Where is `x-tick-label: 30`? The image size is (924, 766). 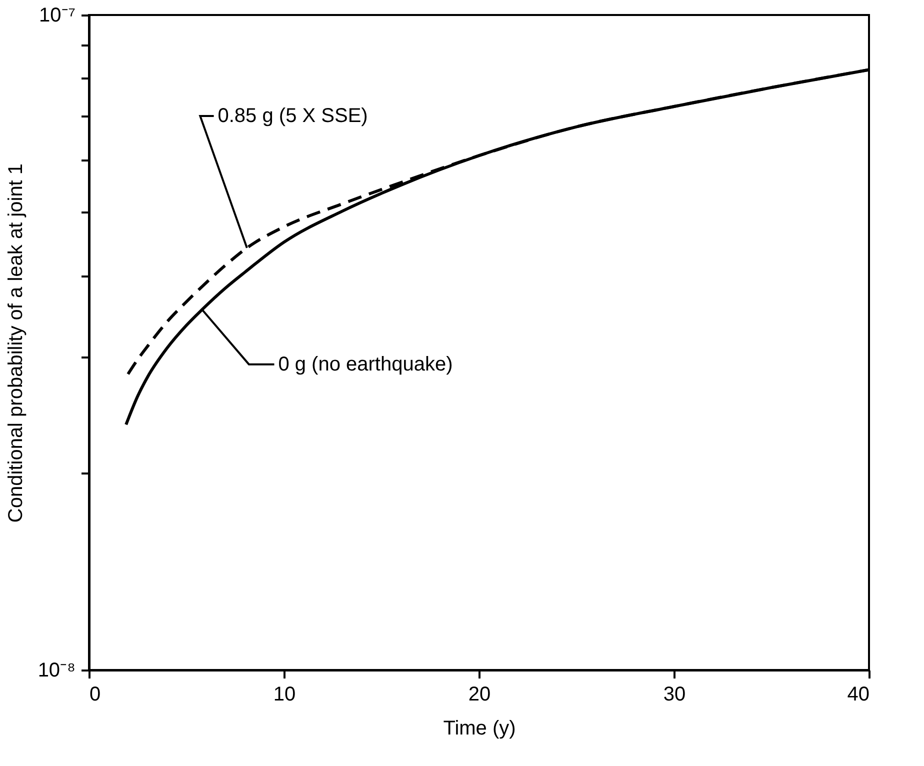 x-tick-label: 30 is located at coordinates (674, 695).